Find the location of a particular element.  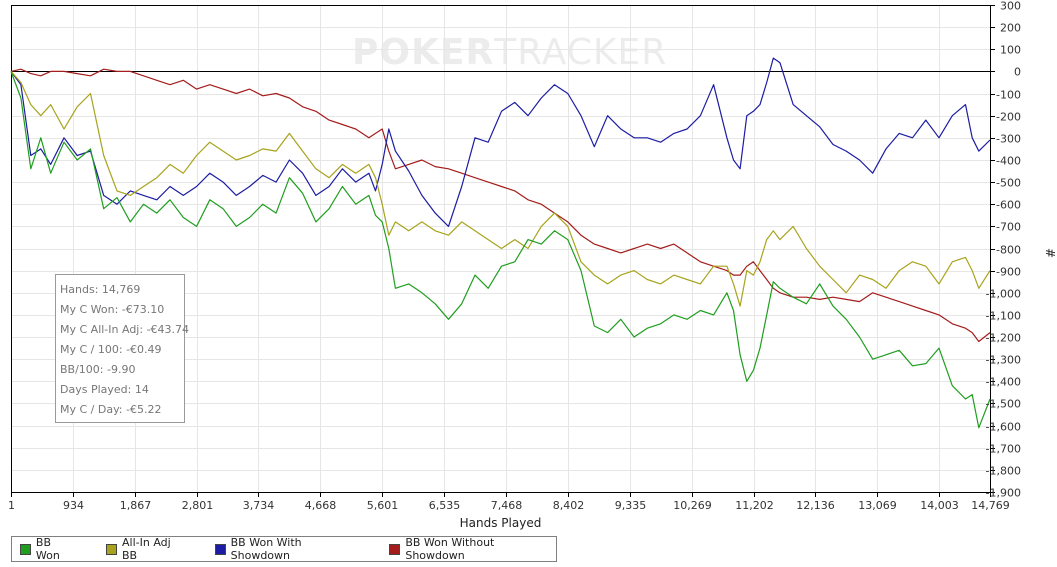

legend-label: All-In Adj BB is located at coordinates (146, 549).